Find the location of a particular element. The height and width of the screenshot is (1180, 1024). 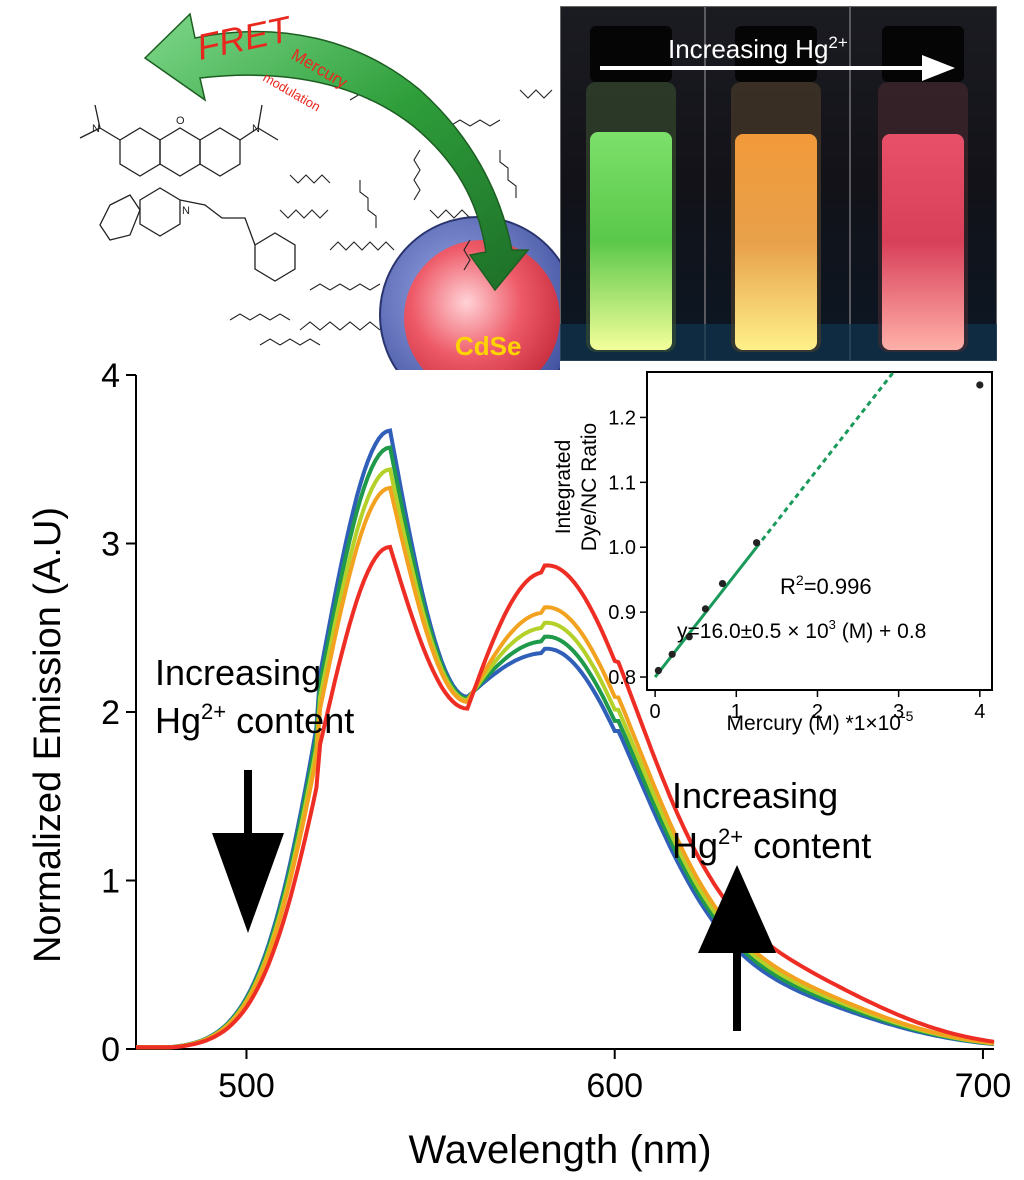

rhodamine-dye-molecule is located at coordinates (187, 193).